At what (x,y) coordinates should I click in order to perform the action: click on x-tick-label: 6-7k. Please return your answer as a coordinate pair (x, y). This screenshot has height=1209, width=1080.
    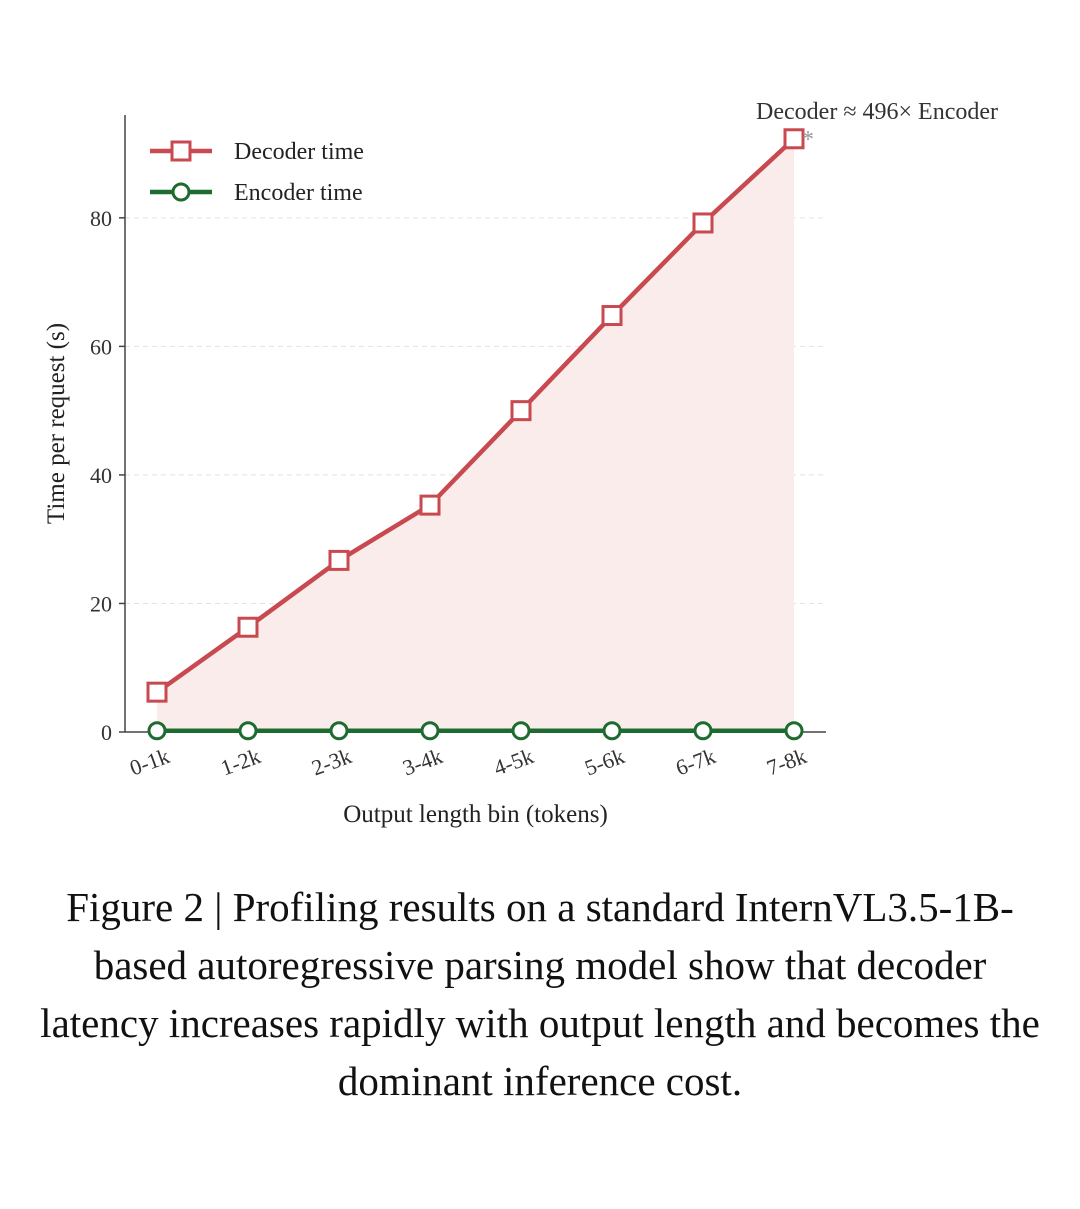
    Looking at the image, I should click on (695, 761).